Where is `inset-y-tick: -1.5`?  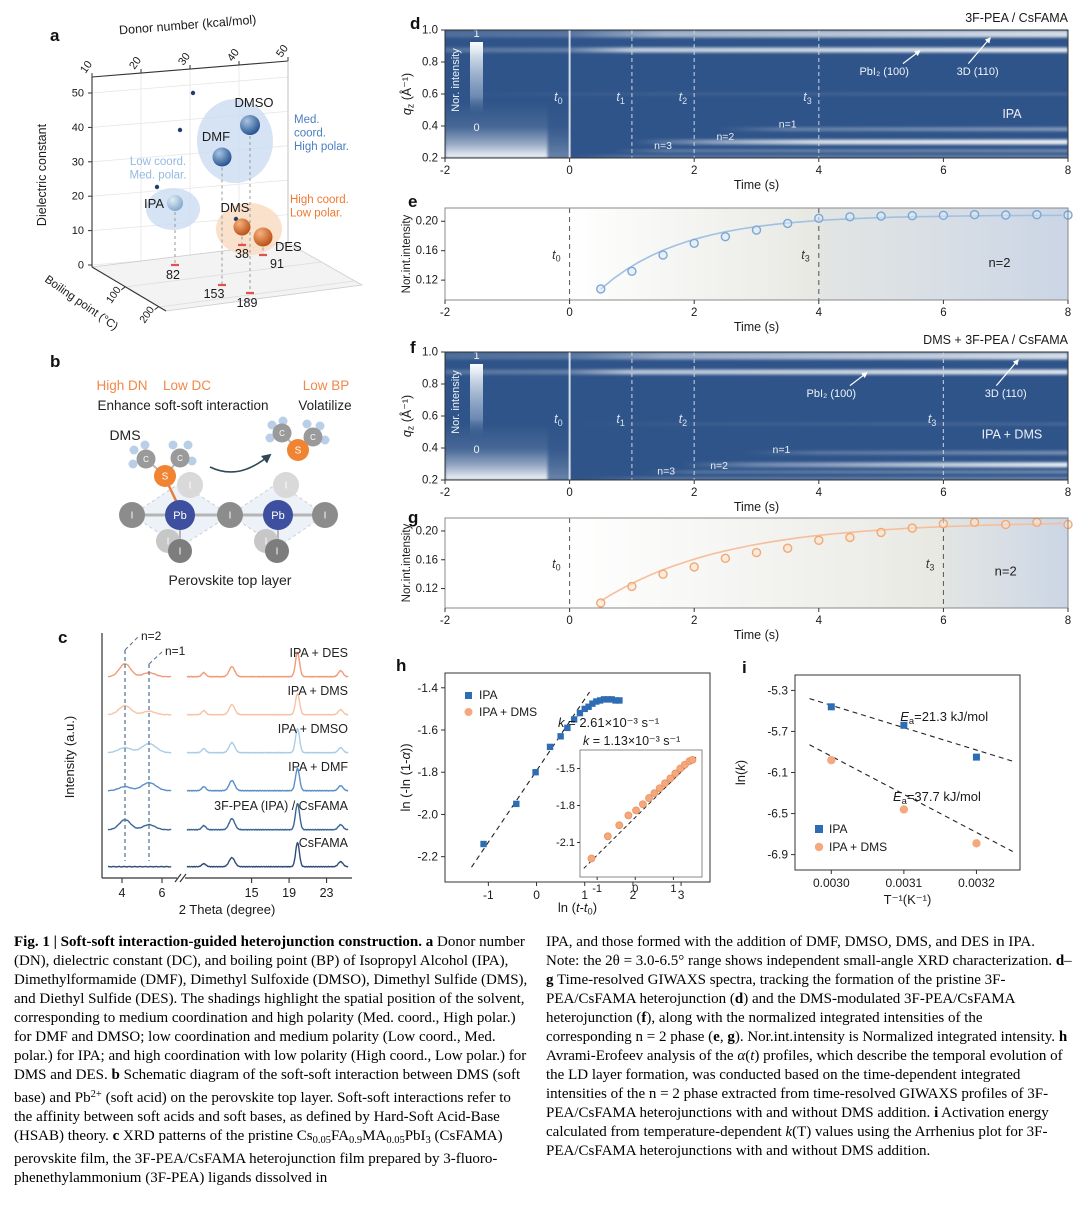
inset-y-tick: -1.5 is located at coordinates (565, 769).